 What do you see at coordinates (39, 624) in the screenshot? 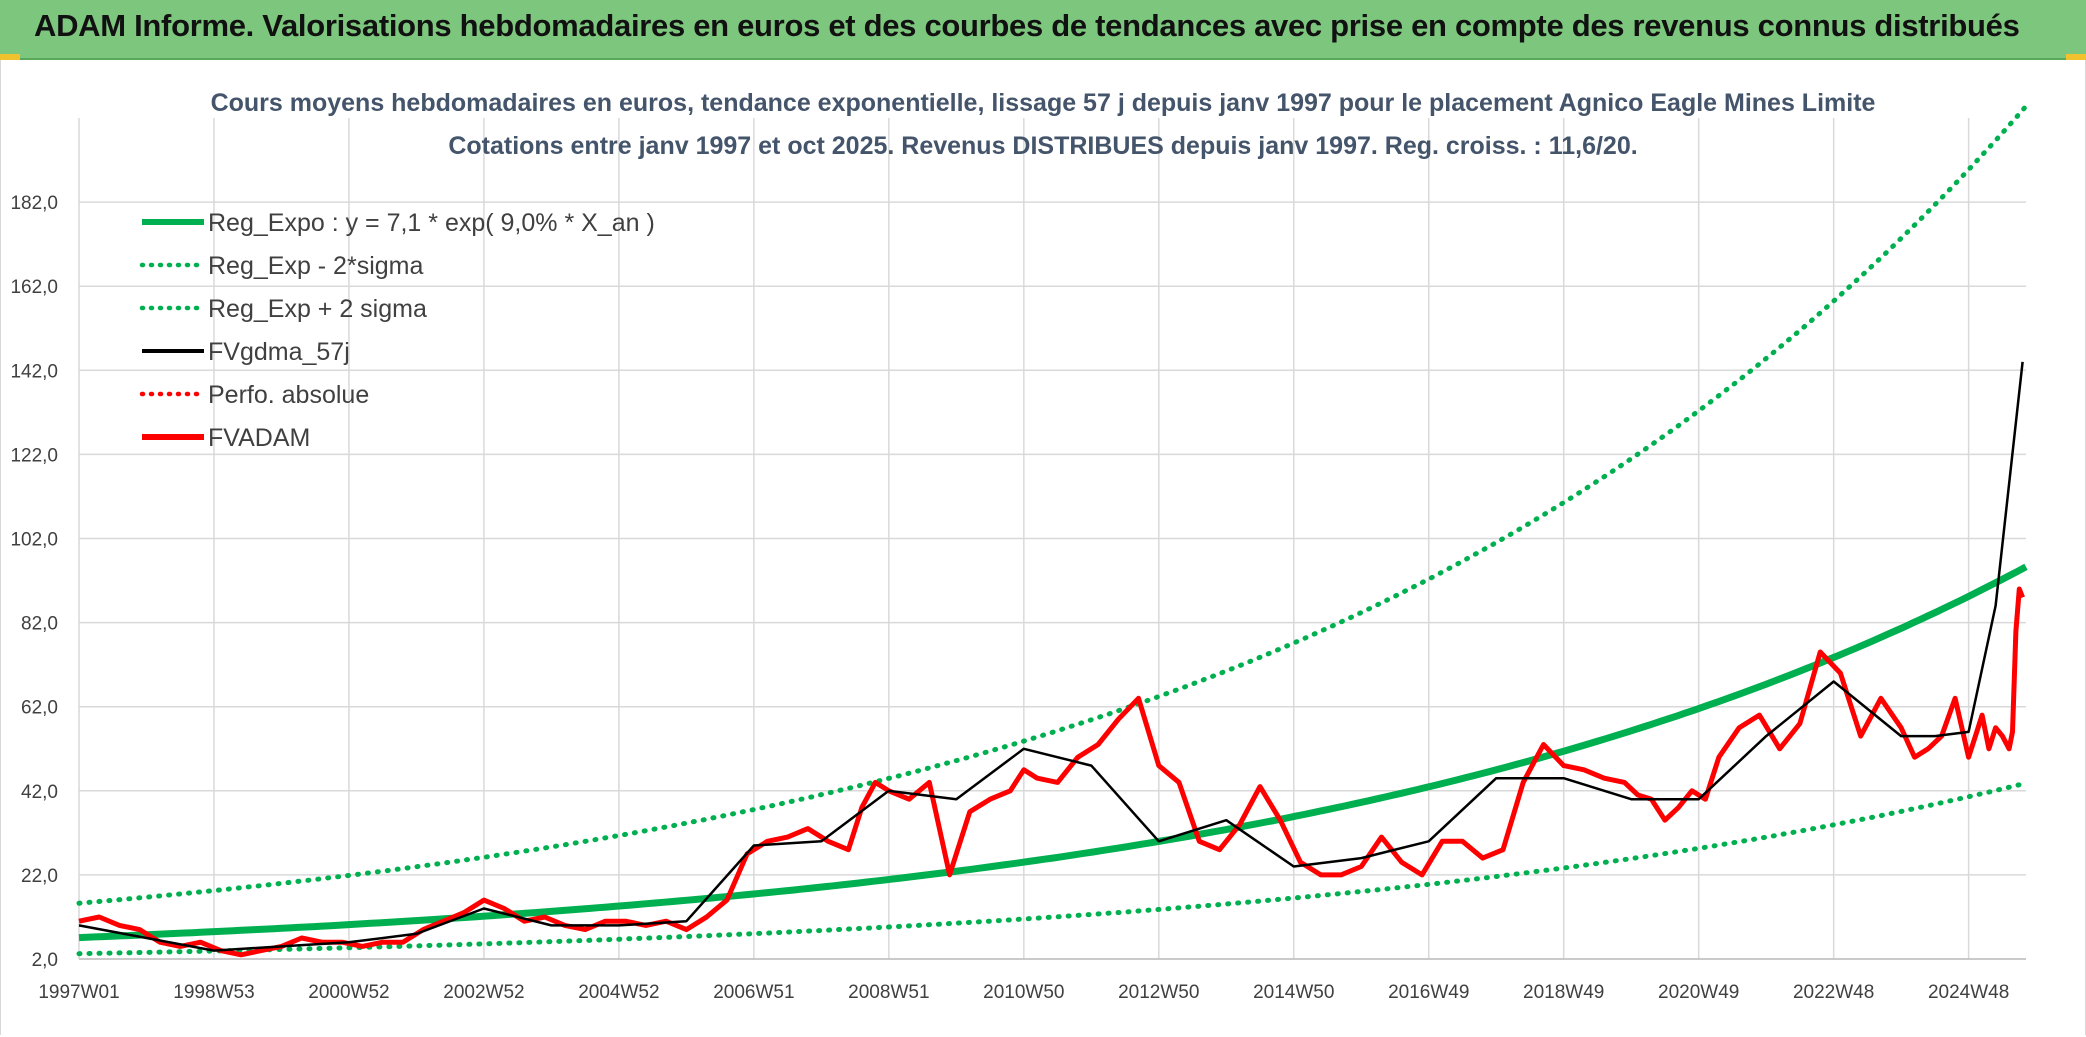
I see `y-tick-label: 82,0` at bounding box center [39, 624].